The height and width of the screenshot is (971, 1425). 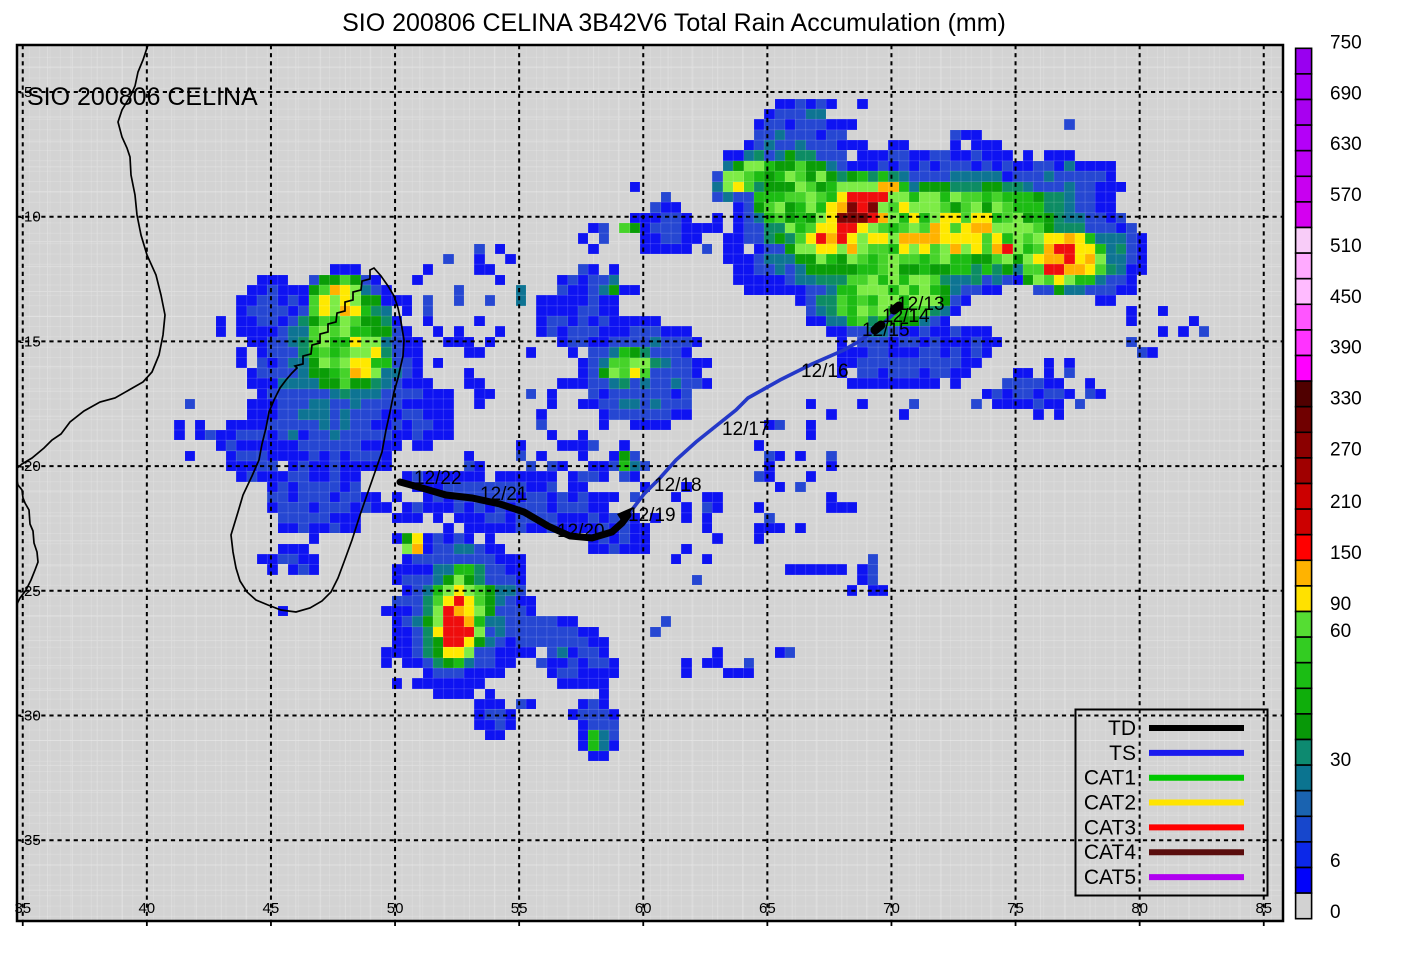 I want to click on svg-text: -25, so click(x=30, y=591).